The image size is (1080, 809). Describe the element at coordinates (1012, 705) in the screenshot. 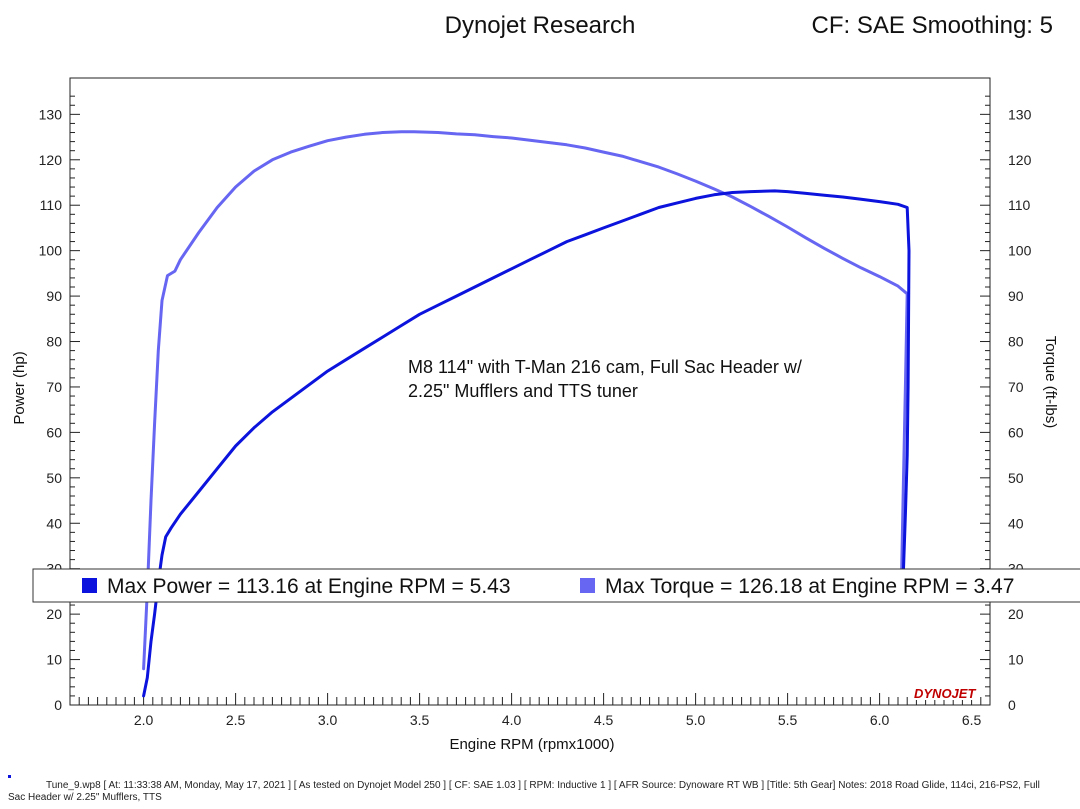

I see `y2-tick-label: 0` at that location.